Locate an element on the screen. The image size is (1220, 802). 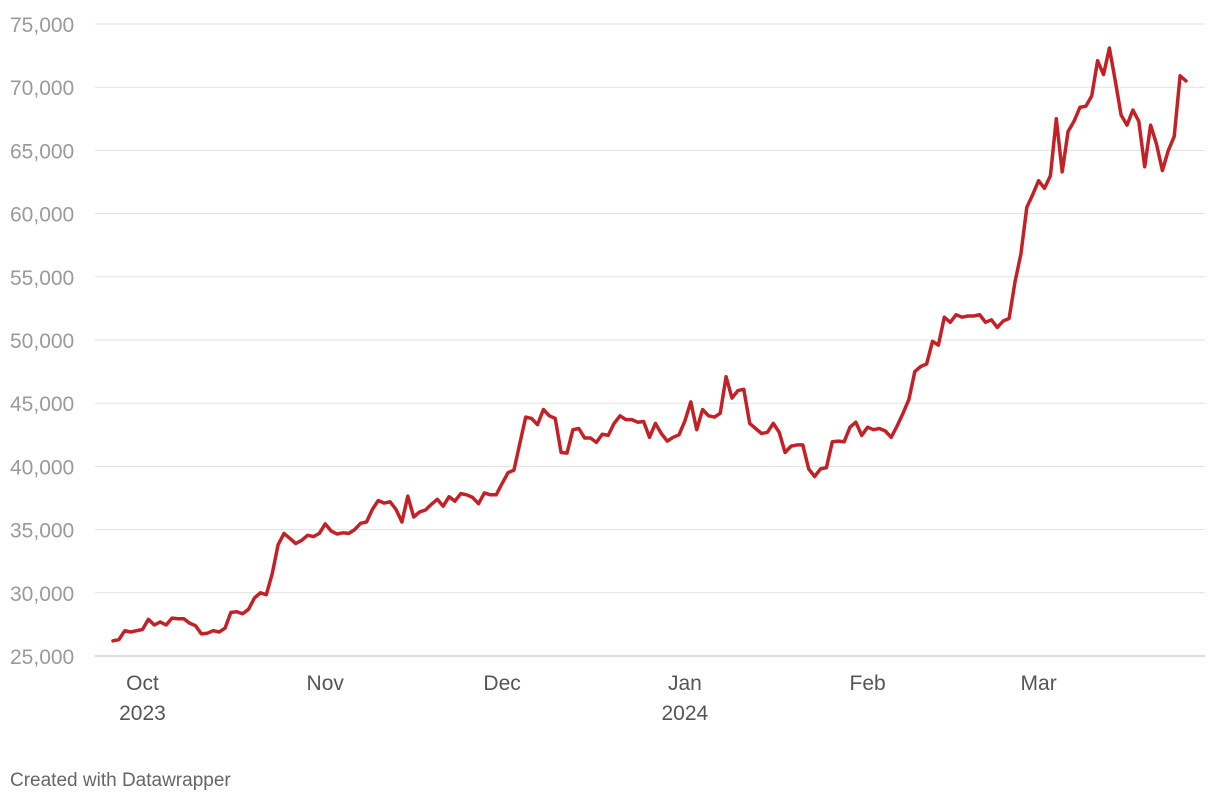
y-tick-label: 40,000 is located at coordinates (42, 467).